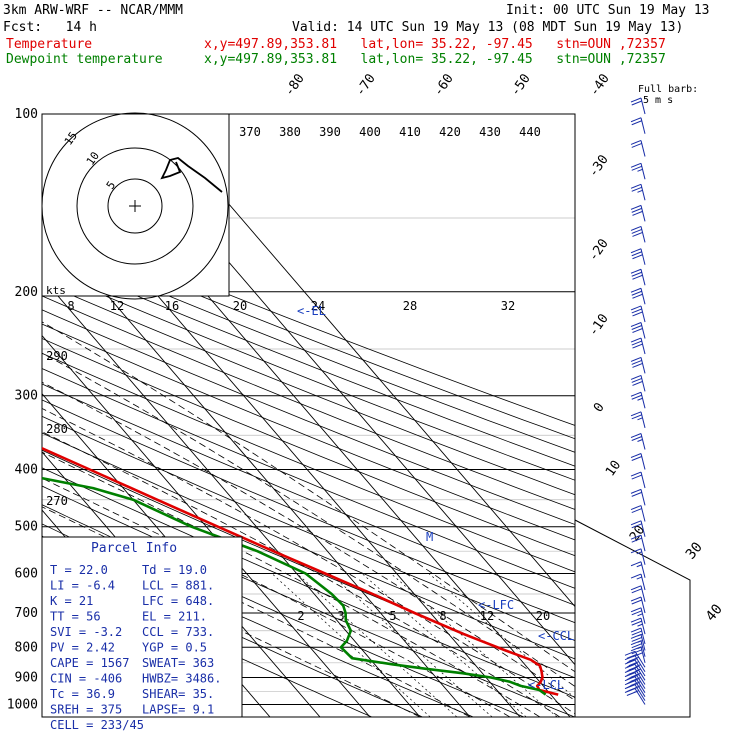 This screenshot has width=740, height=740. Describe the element at coordinates (174, 570) in the screenshot. I see `parcel-value-right: Td = 19.0` at that location.